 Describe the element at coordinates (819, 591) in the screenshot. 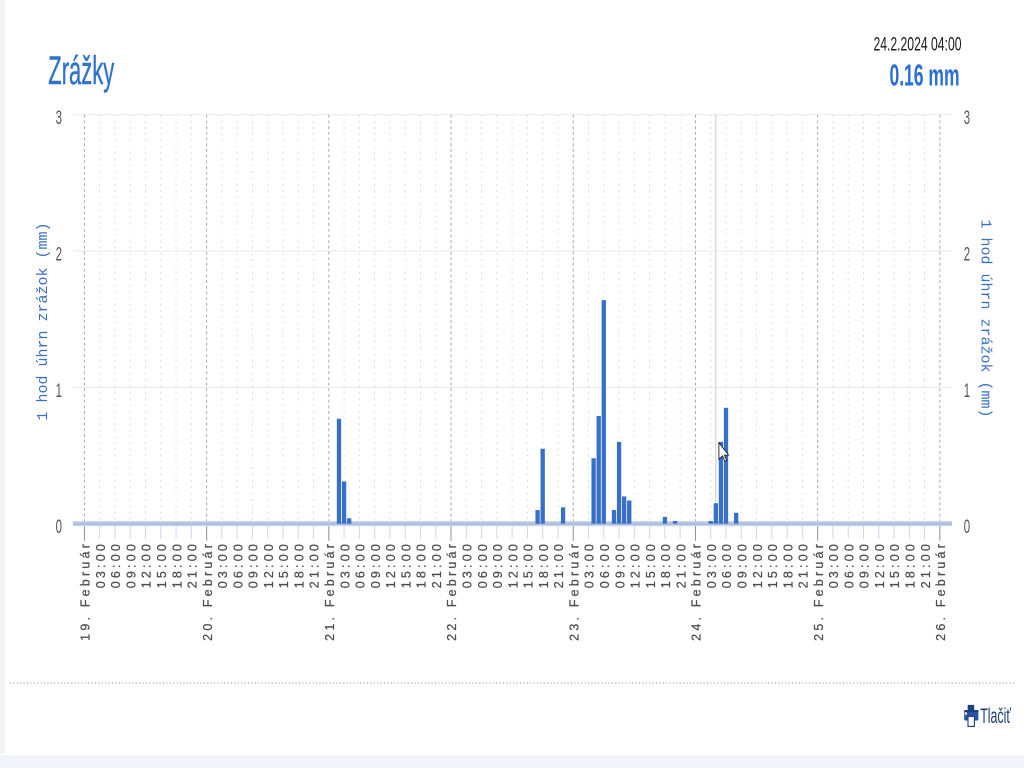

I see `svg-text: 25. Február` at that location.